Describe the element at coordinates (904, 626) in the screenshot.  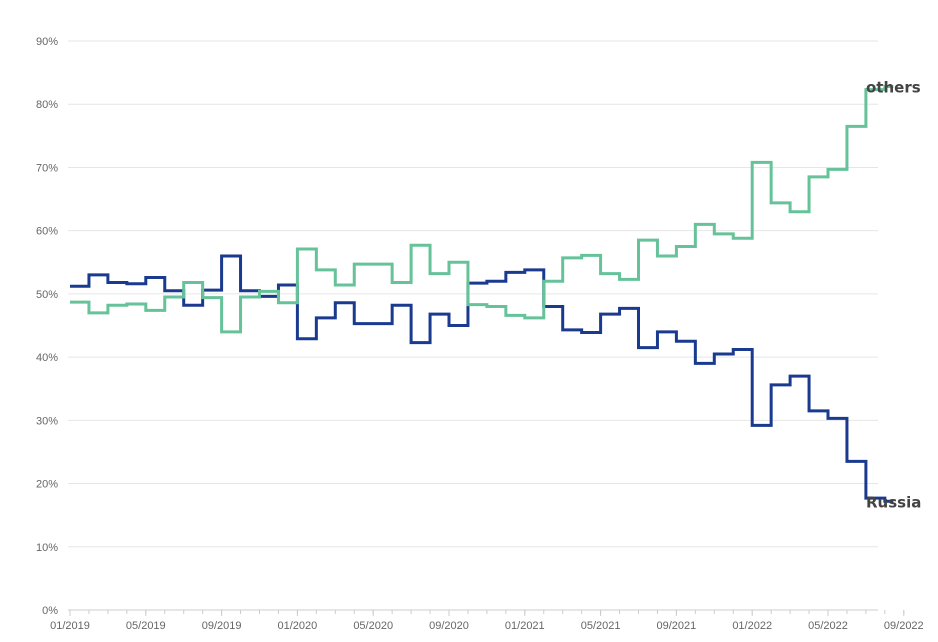
I see `x-tick-label: 09/2022` at that location.